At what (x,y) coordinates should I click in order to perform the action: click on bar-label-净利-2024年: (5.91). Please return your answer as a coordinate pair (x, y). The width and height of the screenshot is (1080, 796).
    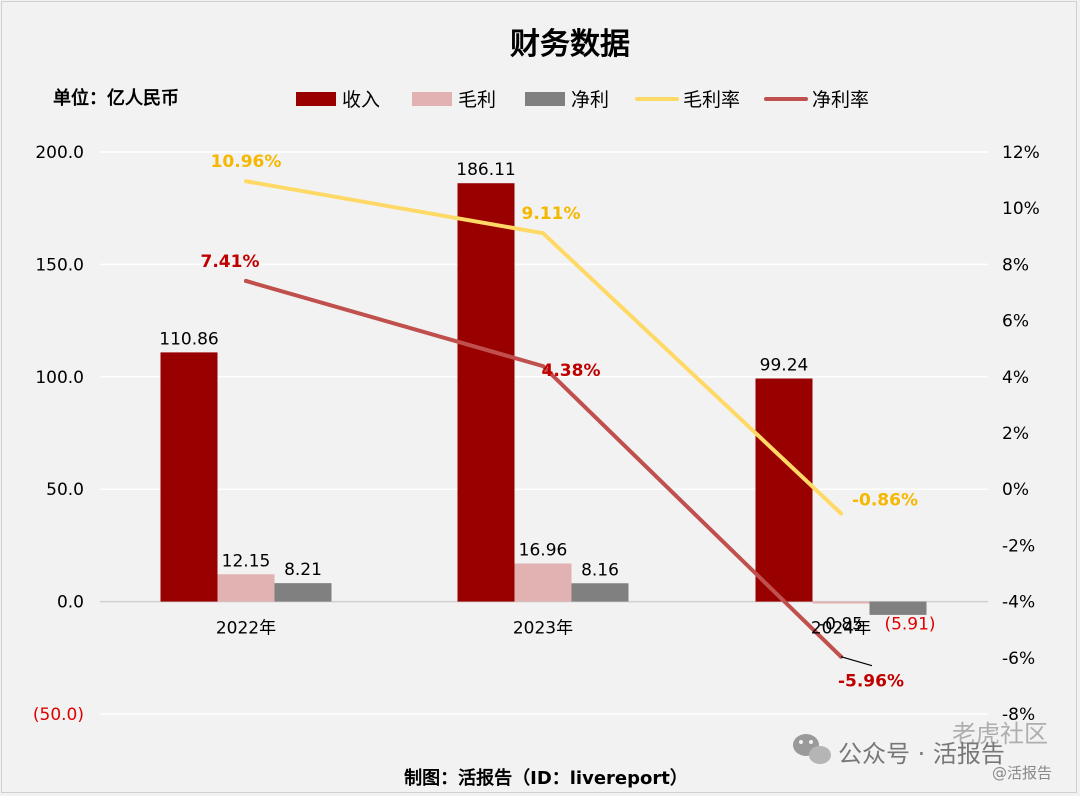
    Looking at the image, I should click on (909, 625).